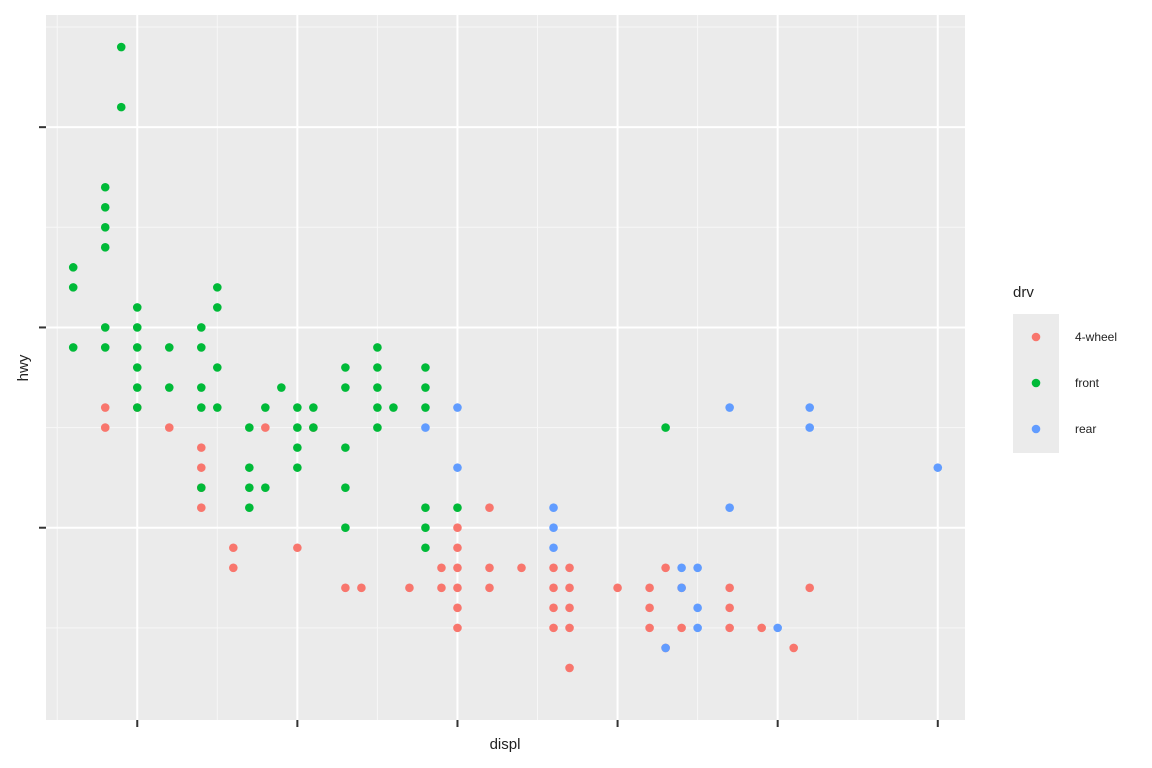 Image resolution: width=1152 pixels, height=768 pixels. What do you see at coordinates (1087, 383) in the screenshot?
I see `legend-label-front: front` at bounding box center [1087, 383].